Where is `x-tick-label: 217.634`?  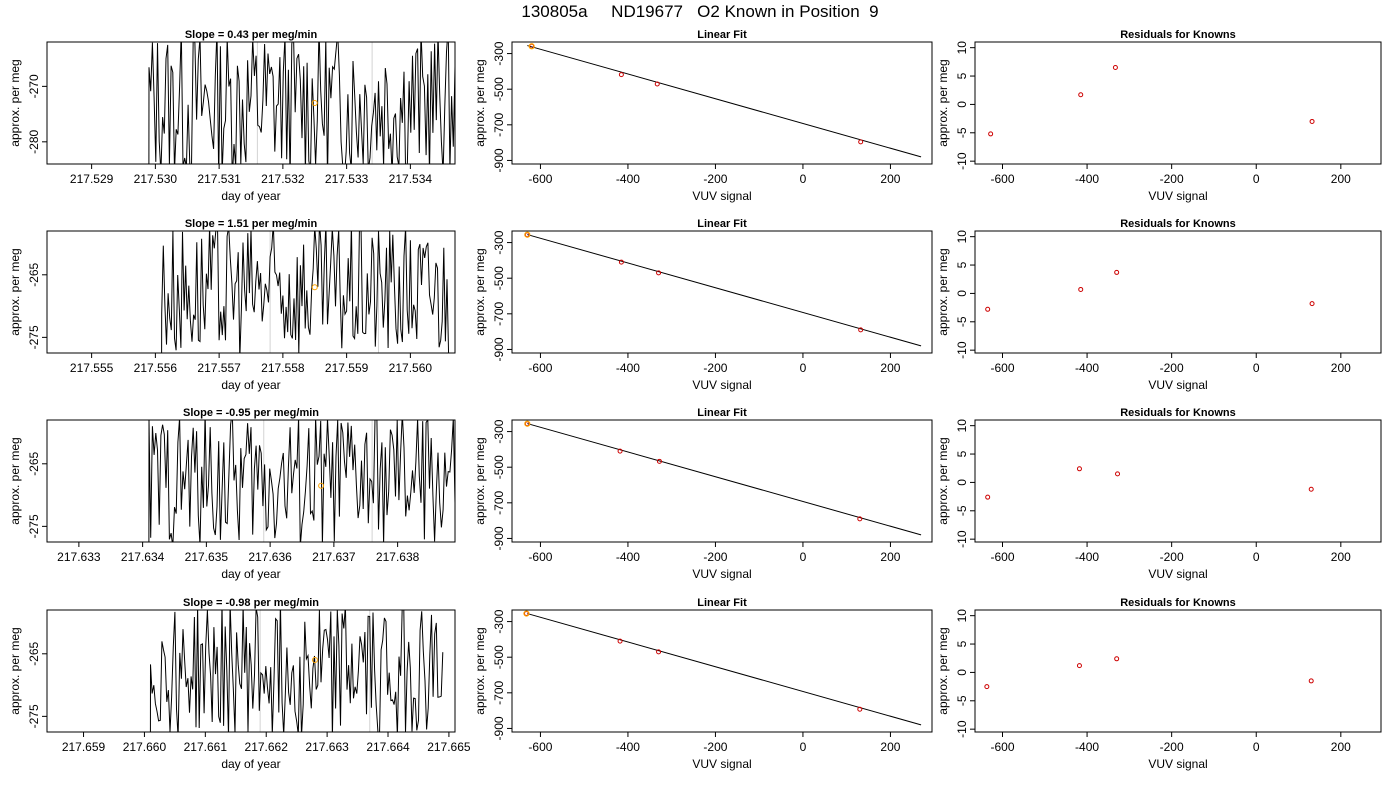
x-tick-label: 217.634 is located at coordinates (143, 557).